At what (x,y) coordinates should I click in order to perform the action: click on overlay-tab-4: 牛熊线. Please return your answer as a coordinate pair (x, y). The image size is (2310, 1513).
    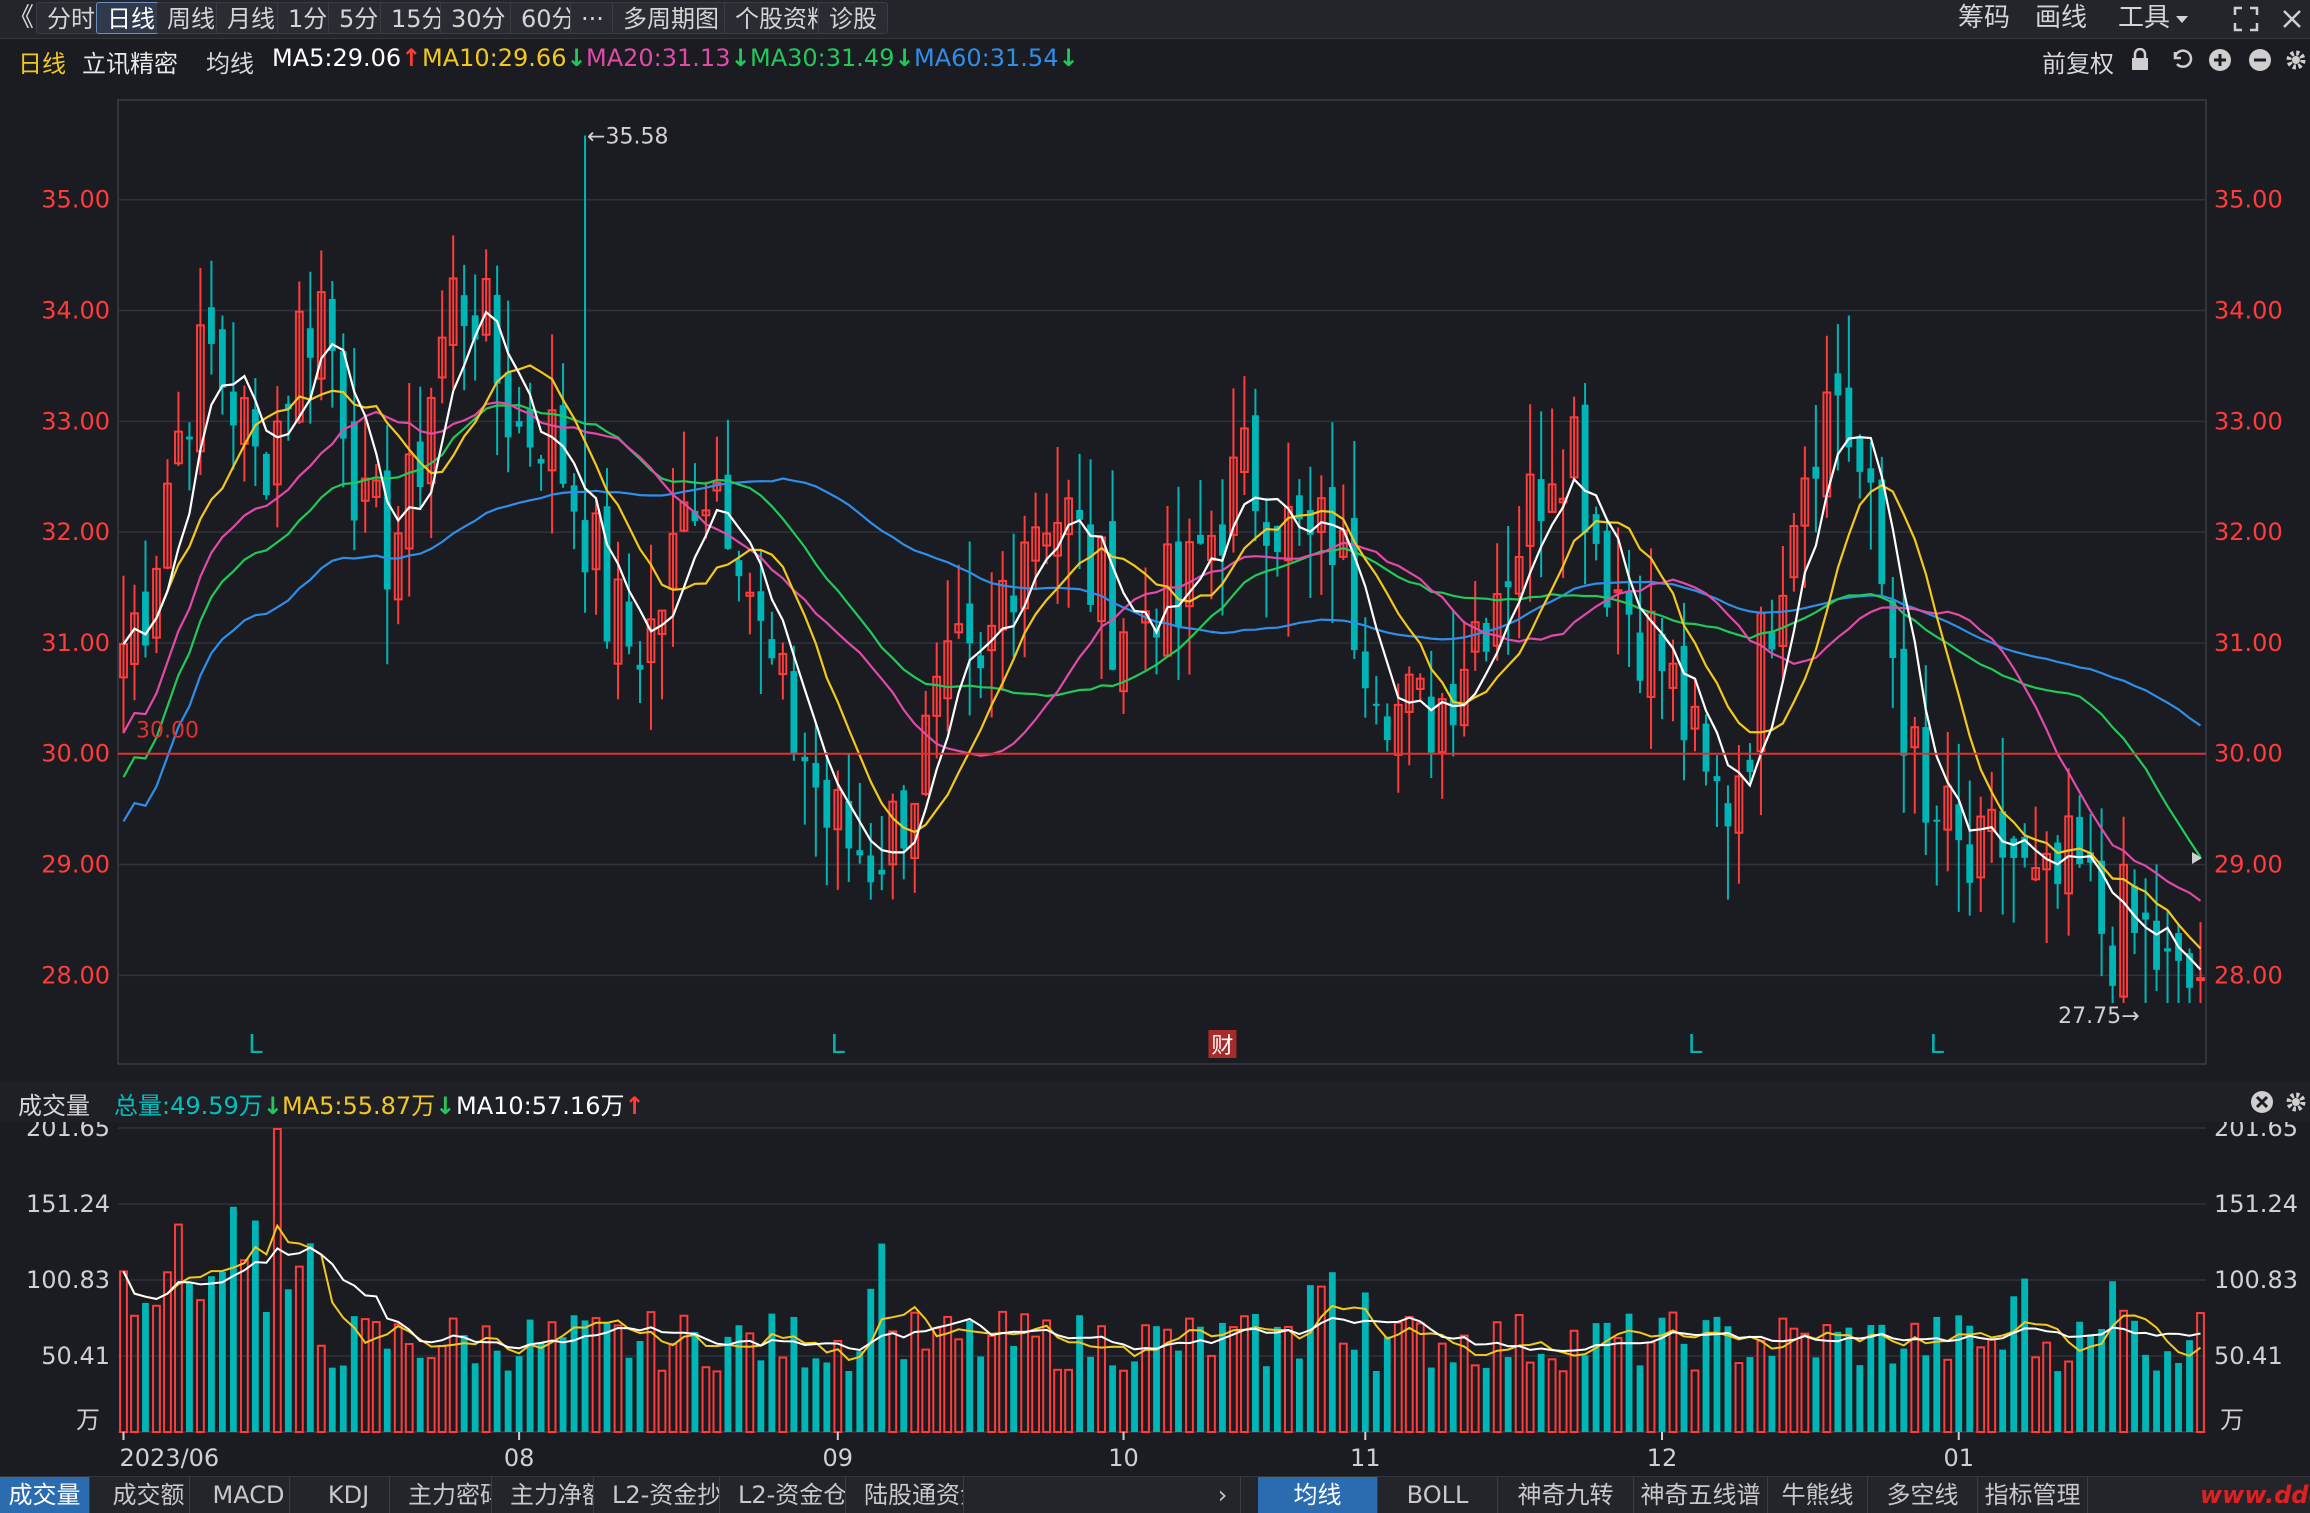
    Looking at the image, I should click on (1818, 1495).